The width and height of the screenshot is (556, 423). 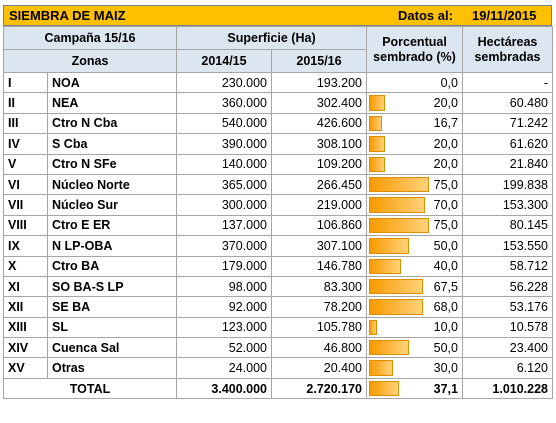 I want to click on hectares-planted: 21.840, so click(x=507, y=164).